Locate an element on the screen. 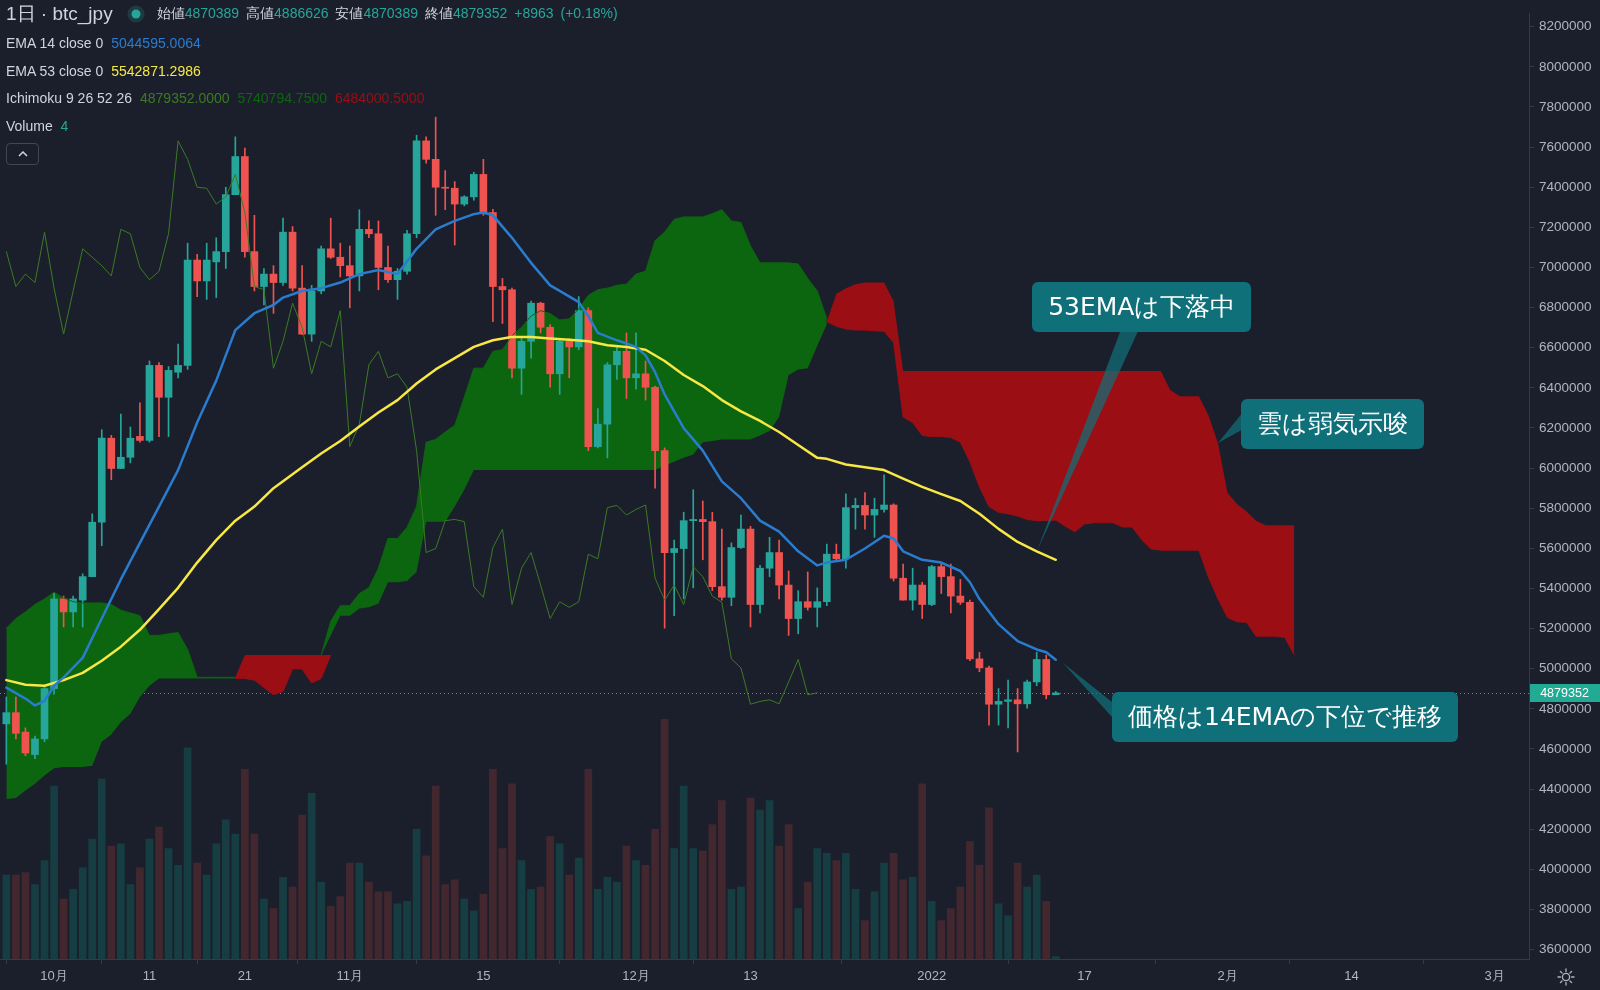 The height and width of the screenshot is (990, 1600). ref-line-label: 4879352 is located at coordinates (1564, 692).